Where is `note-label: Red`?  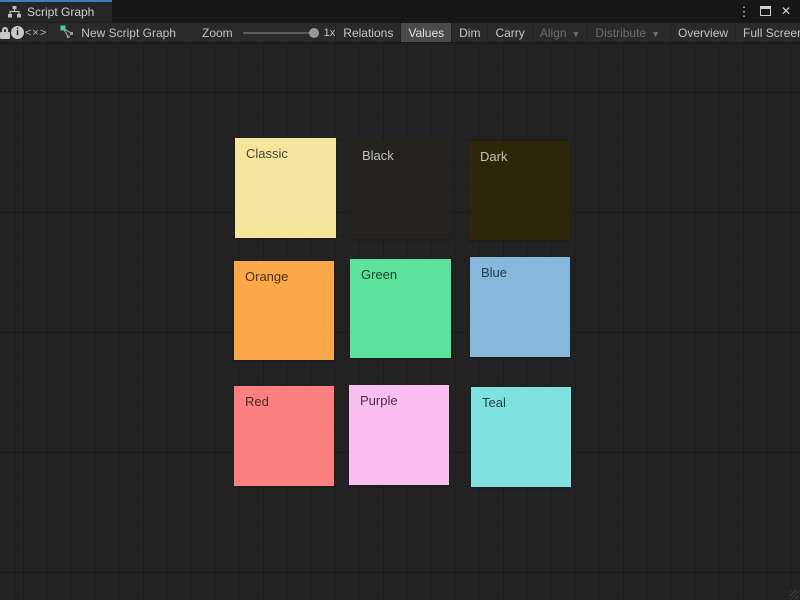
note-label: Red is located at coordinates (257, 401).